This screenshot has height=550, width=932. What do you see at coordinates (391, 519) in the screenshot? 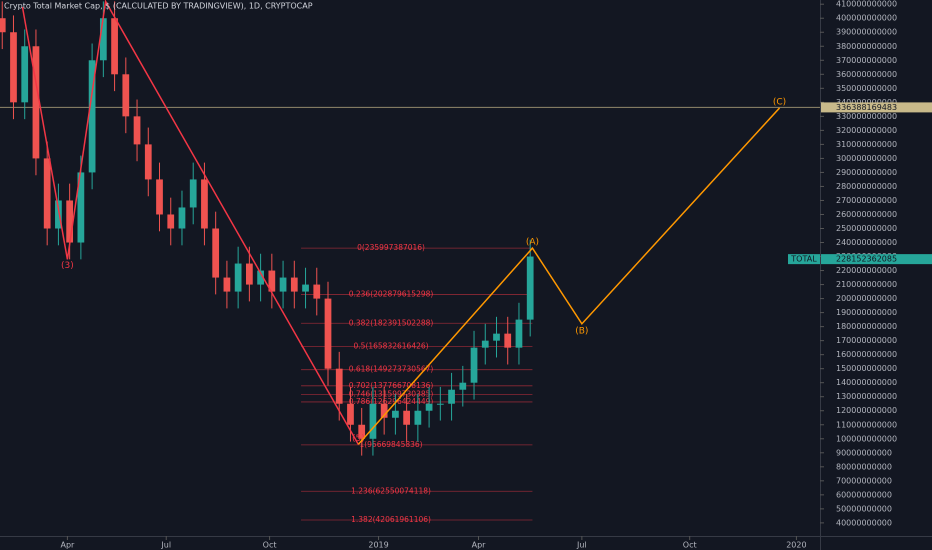
I see `fib-label: 1.382(42061961106)` at bounding box center [391, 519].